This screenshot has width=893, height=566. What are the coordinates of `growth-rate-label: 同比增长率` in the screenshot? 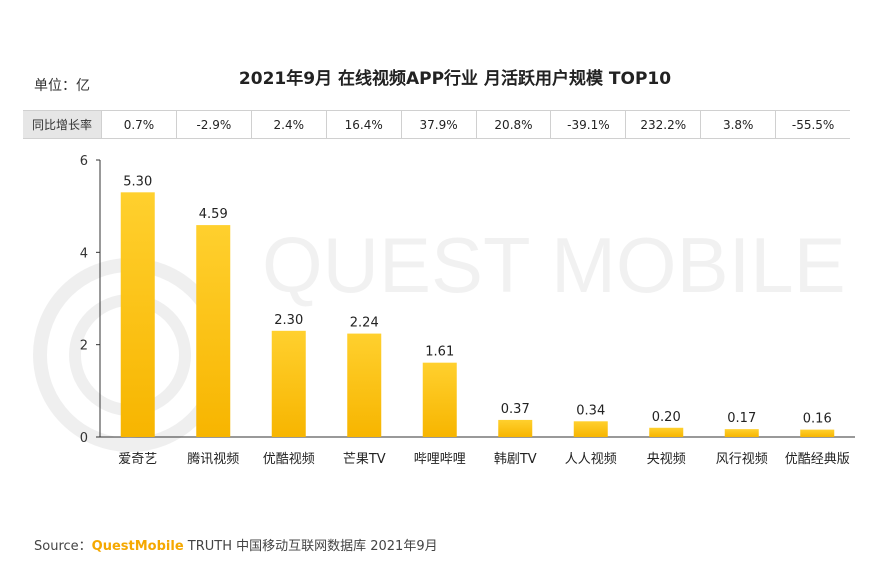 It's located at (62, 124).